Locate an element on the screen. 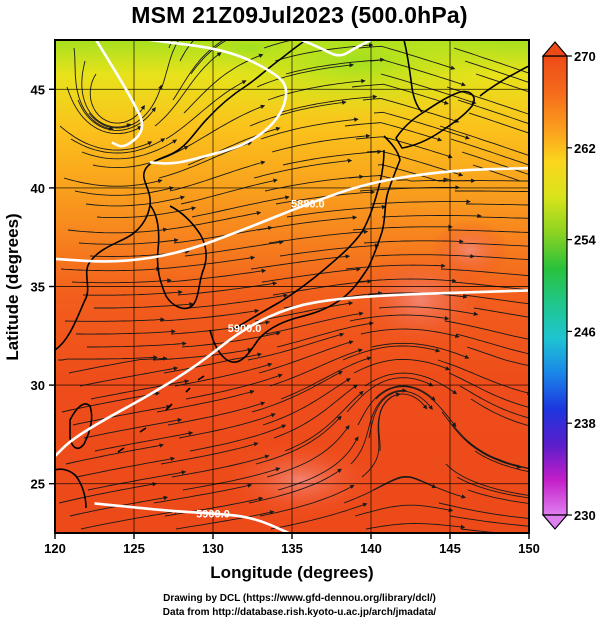 The image size is (599, 625). contour-label: 5900.0 is located at coordinates (245, 329).